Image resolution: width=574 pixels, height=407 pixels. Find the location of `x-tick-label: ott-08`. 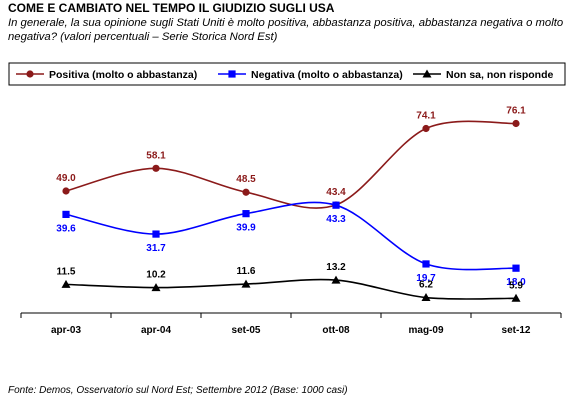

x-tick-label: ott-08 is located at coordinates (336, 330).